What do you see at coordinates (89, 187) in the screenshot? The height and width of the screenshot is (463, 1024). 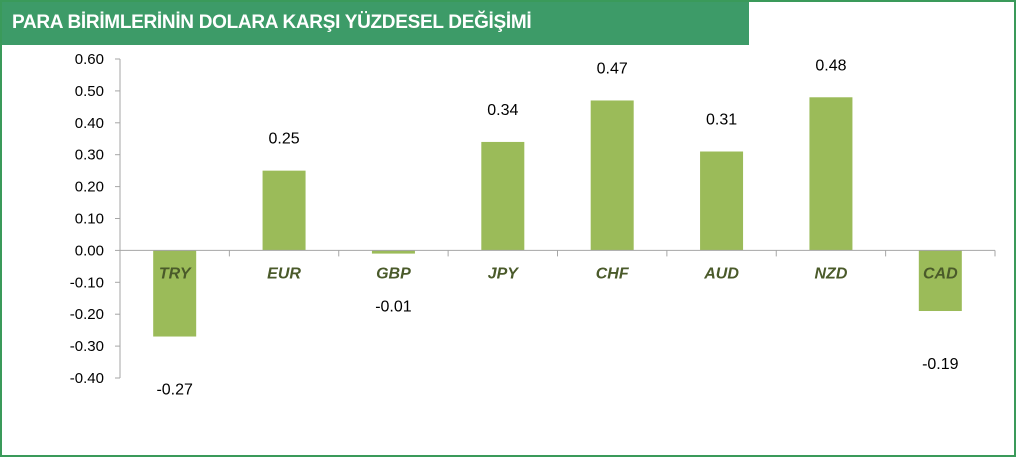 I see `y-tick-label: 0.20` at bounding box center [89, 187].